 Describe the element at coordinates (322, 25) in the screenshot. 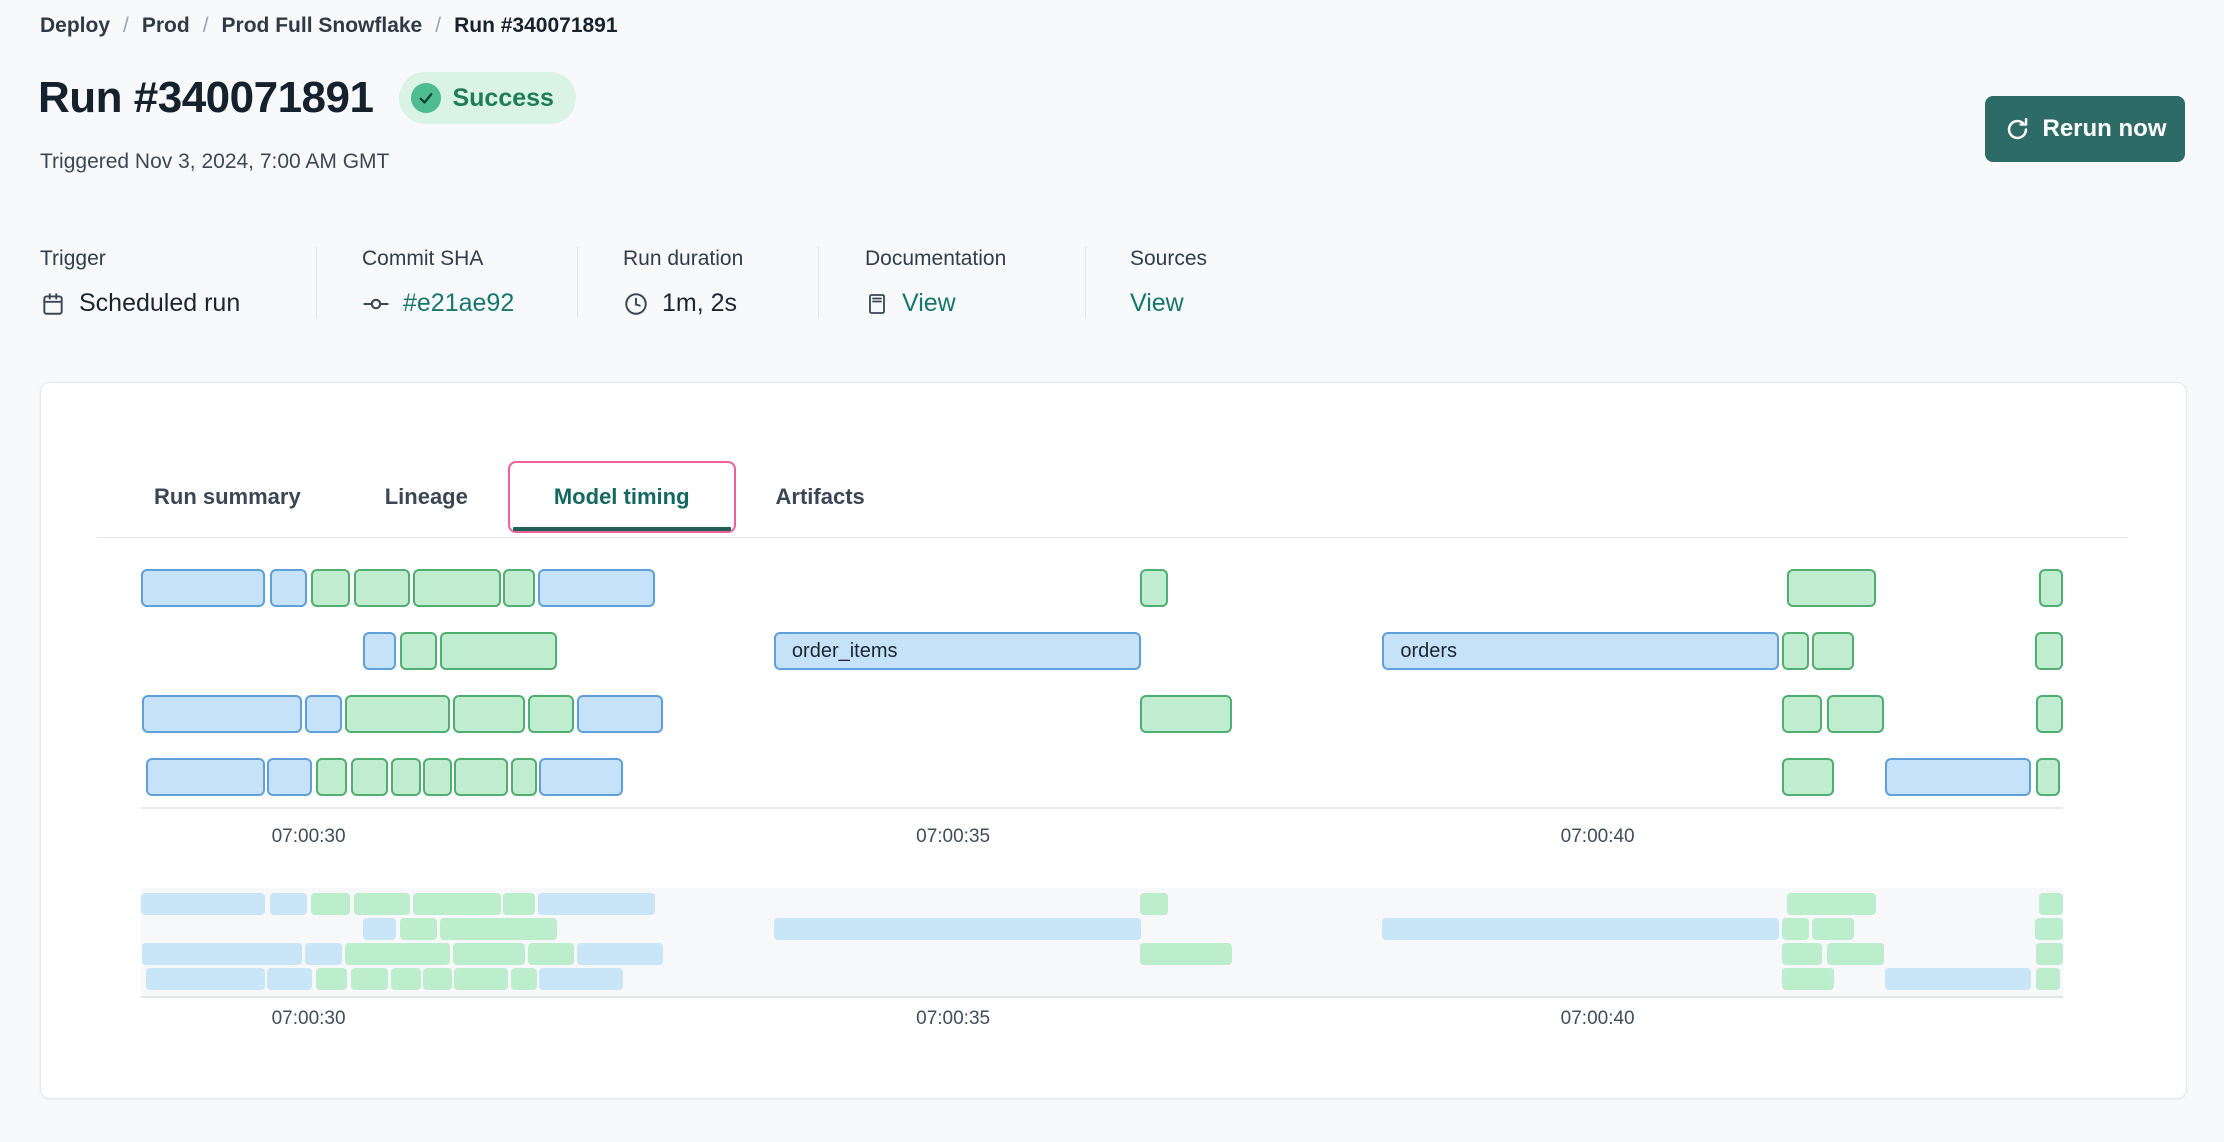

I see `breadcrumb-item: Prod Full Snowflake` at that location.